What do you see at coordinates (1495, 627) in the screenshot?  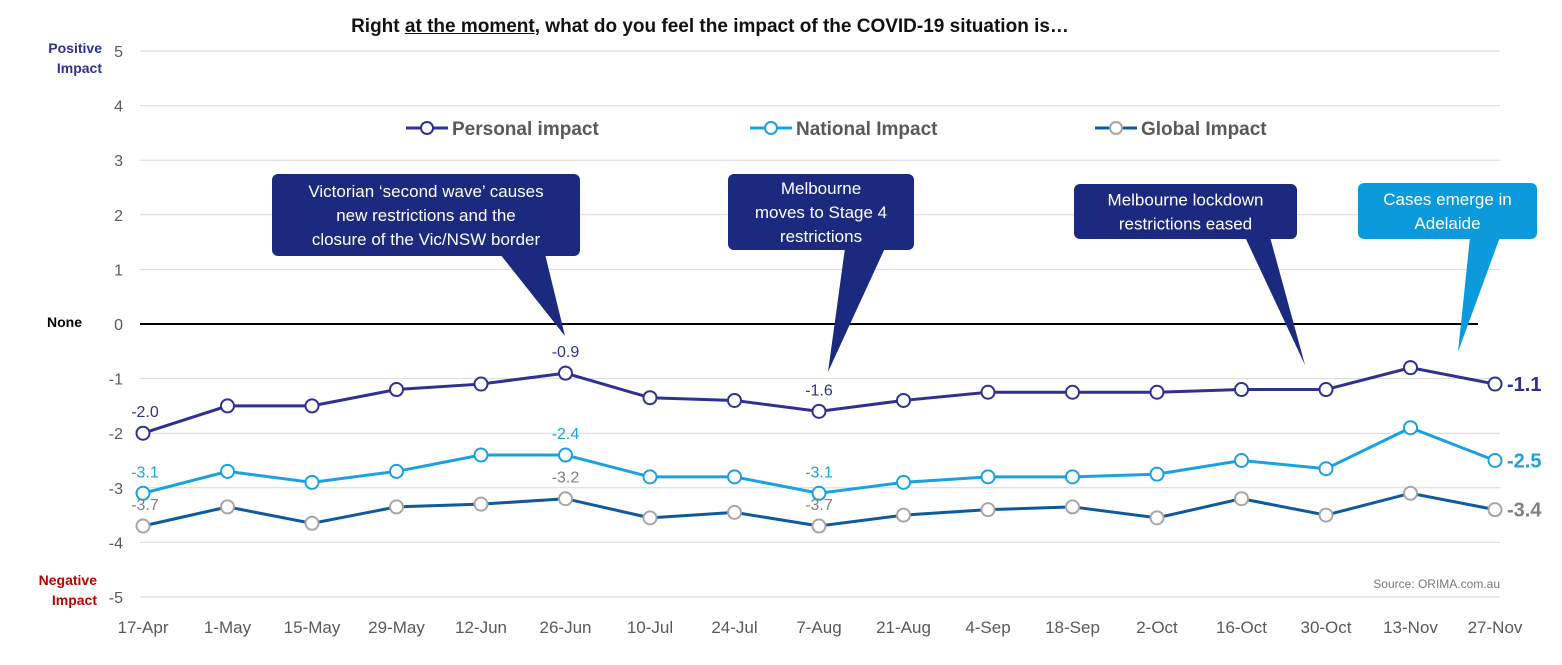 I see `x-tick-label: 27-Nov` at bounding box center [1495, 627].